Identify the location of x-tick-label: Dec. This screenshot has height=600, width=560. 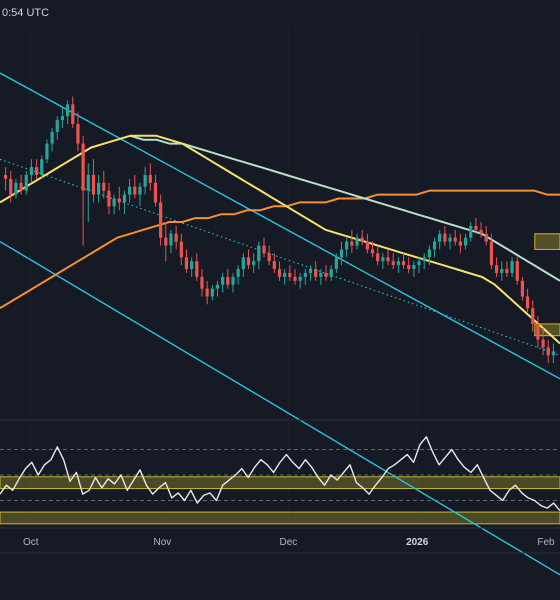
(289, 542).